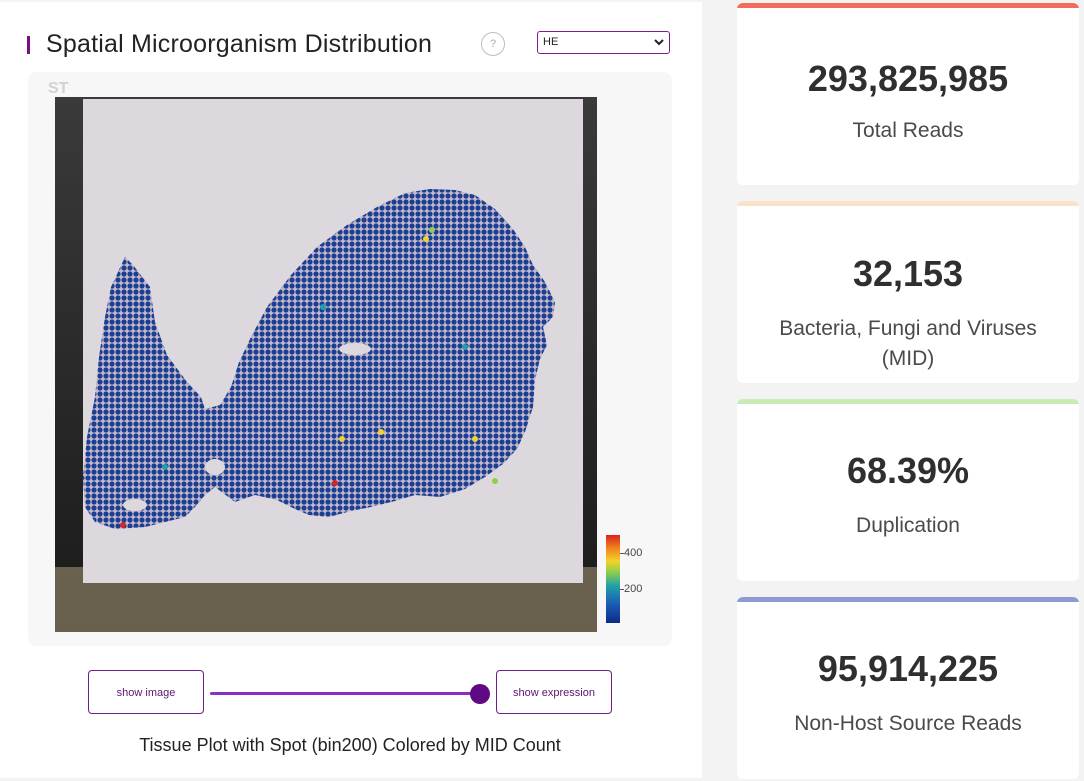 The image size is (1084, 781). I want to click on st-label: ST, so click(58, 88).